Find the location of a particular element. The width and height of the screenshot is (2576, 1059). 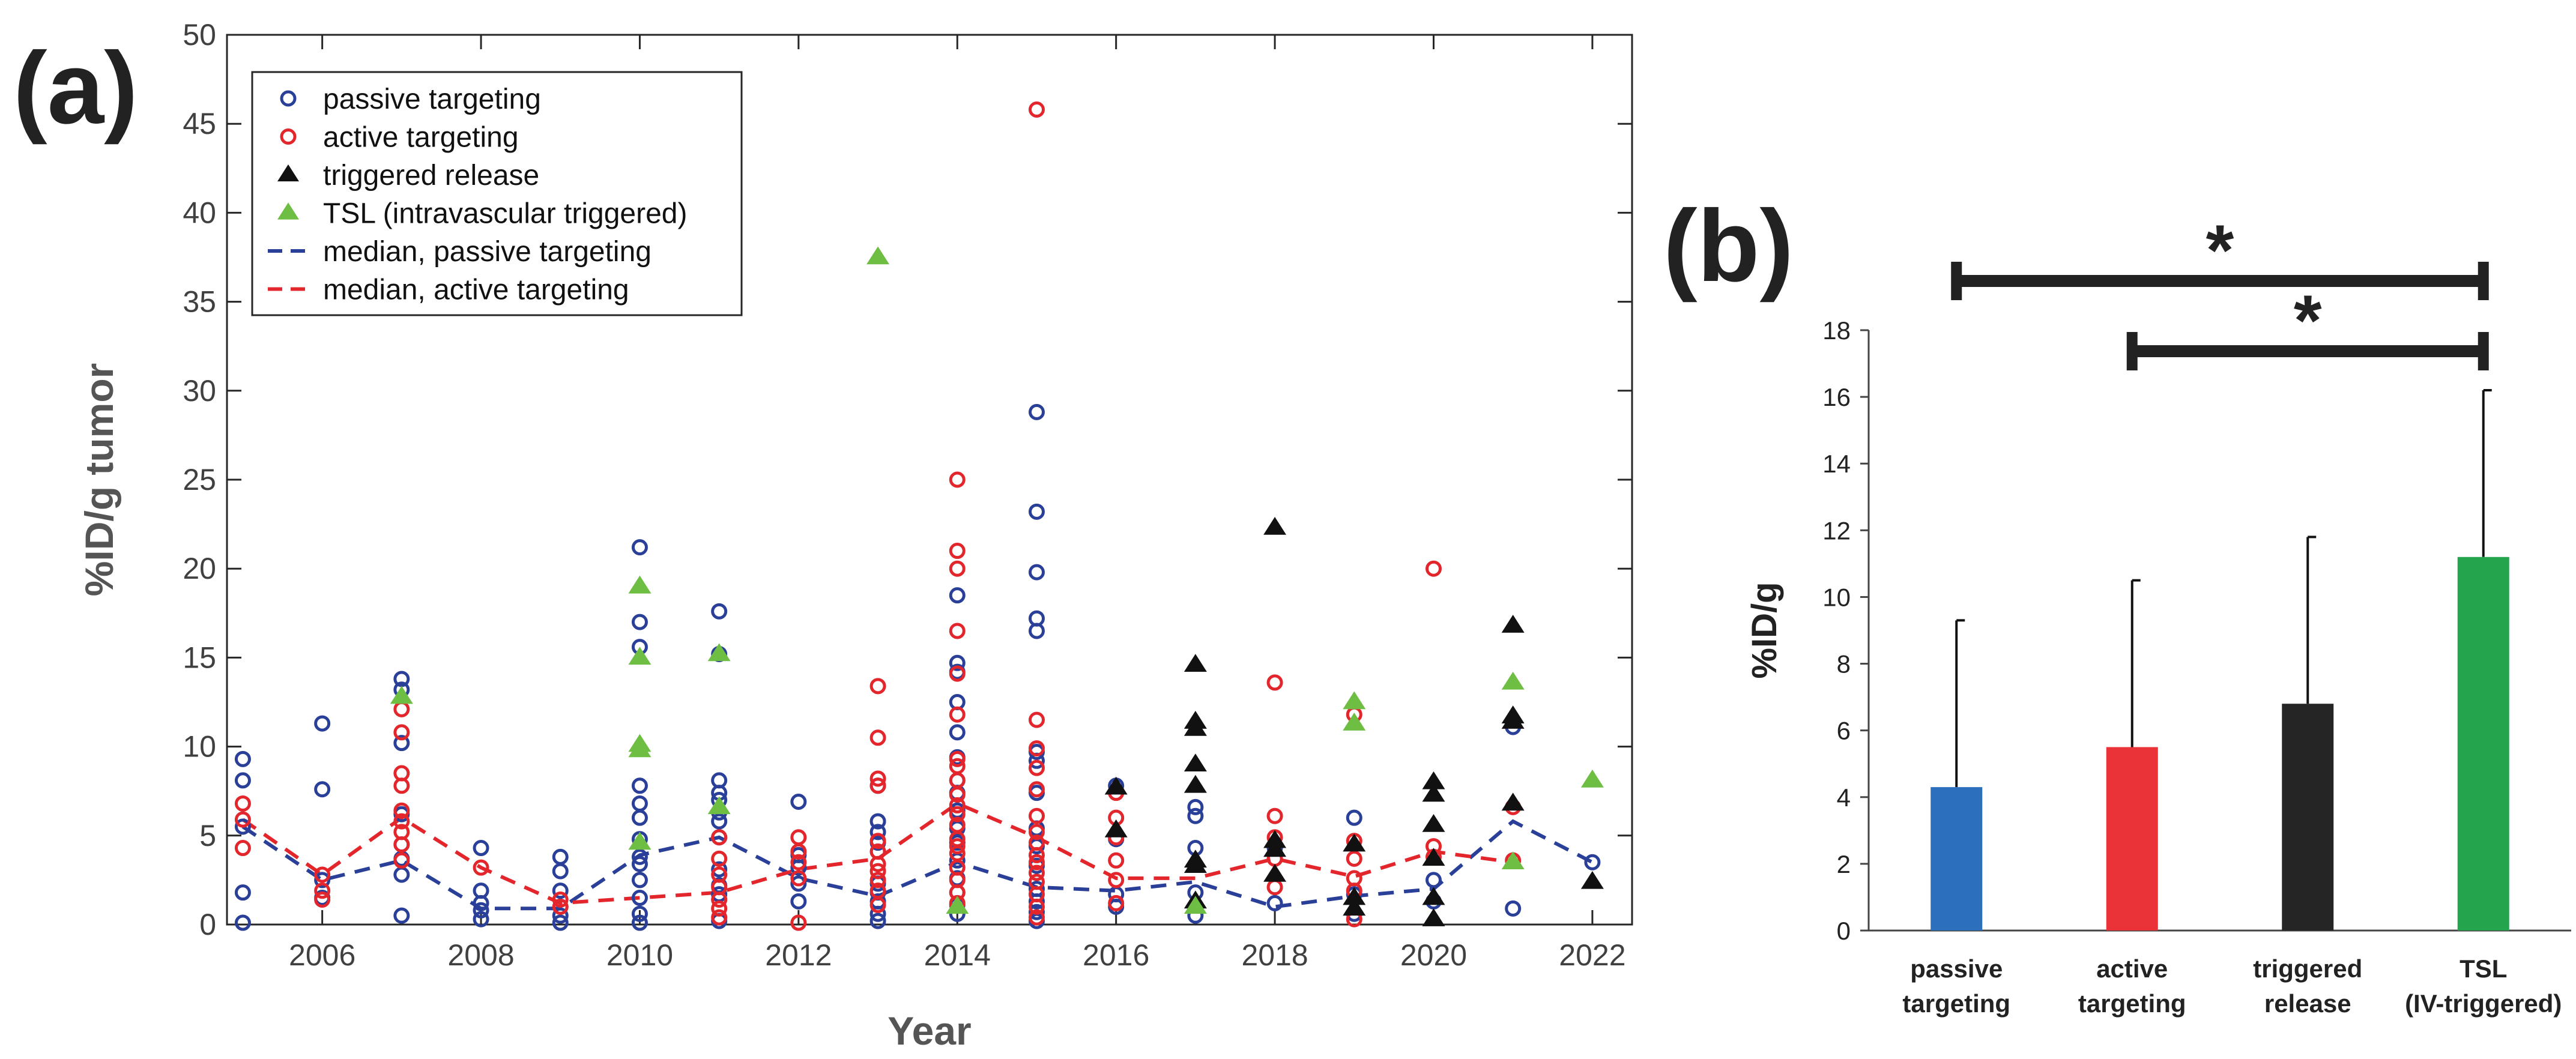

legend-label: passive targeting is located at coordinates (432, 99).